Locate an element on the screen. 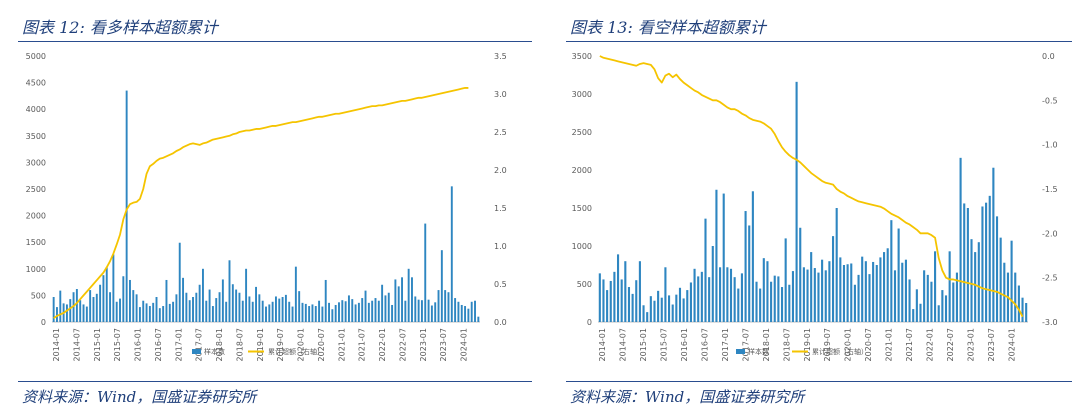 Image resolution: width=1080 pixels, height=415 pixels. x-axis-tick-label: 2021-07 is located at coordinates (362, 344).